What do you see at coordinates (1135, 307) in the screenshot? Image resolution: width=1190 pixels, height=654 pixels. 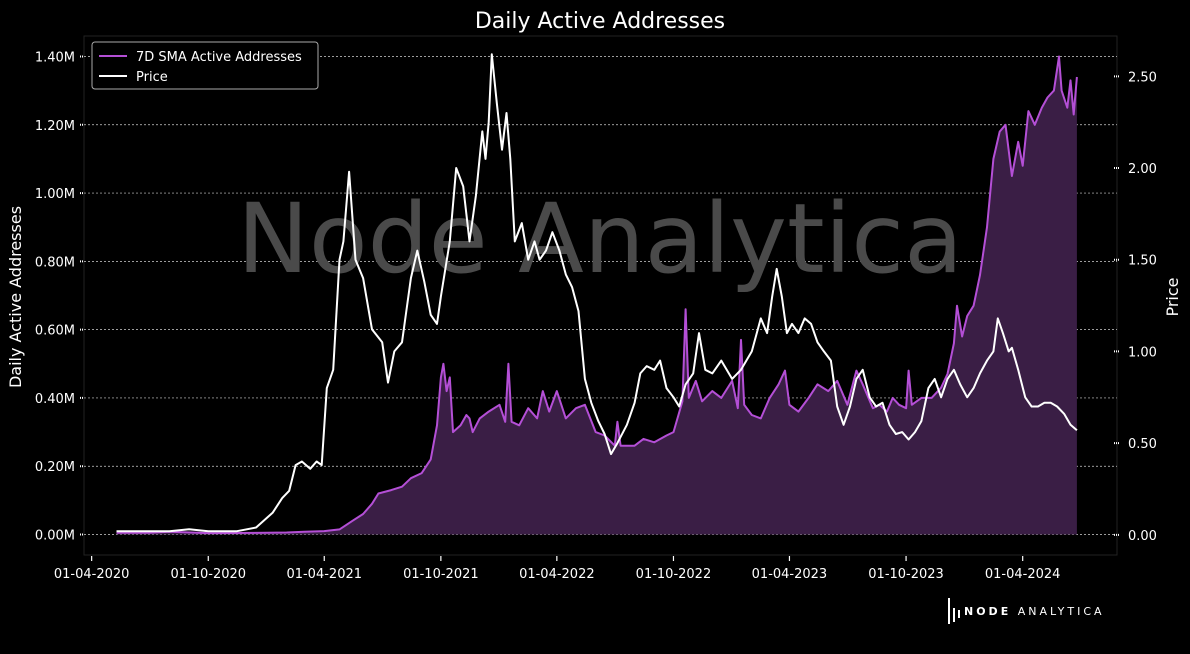 I see `right-axis: 0.00 0.50 1.00 1.50 2.00 2.50` at bounding box center [1135, 307].